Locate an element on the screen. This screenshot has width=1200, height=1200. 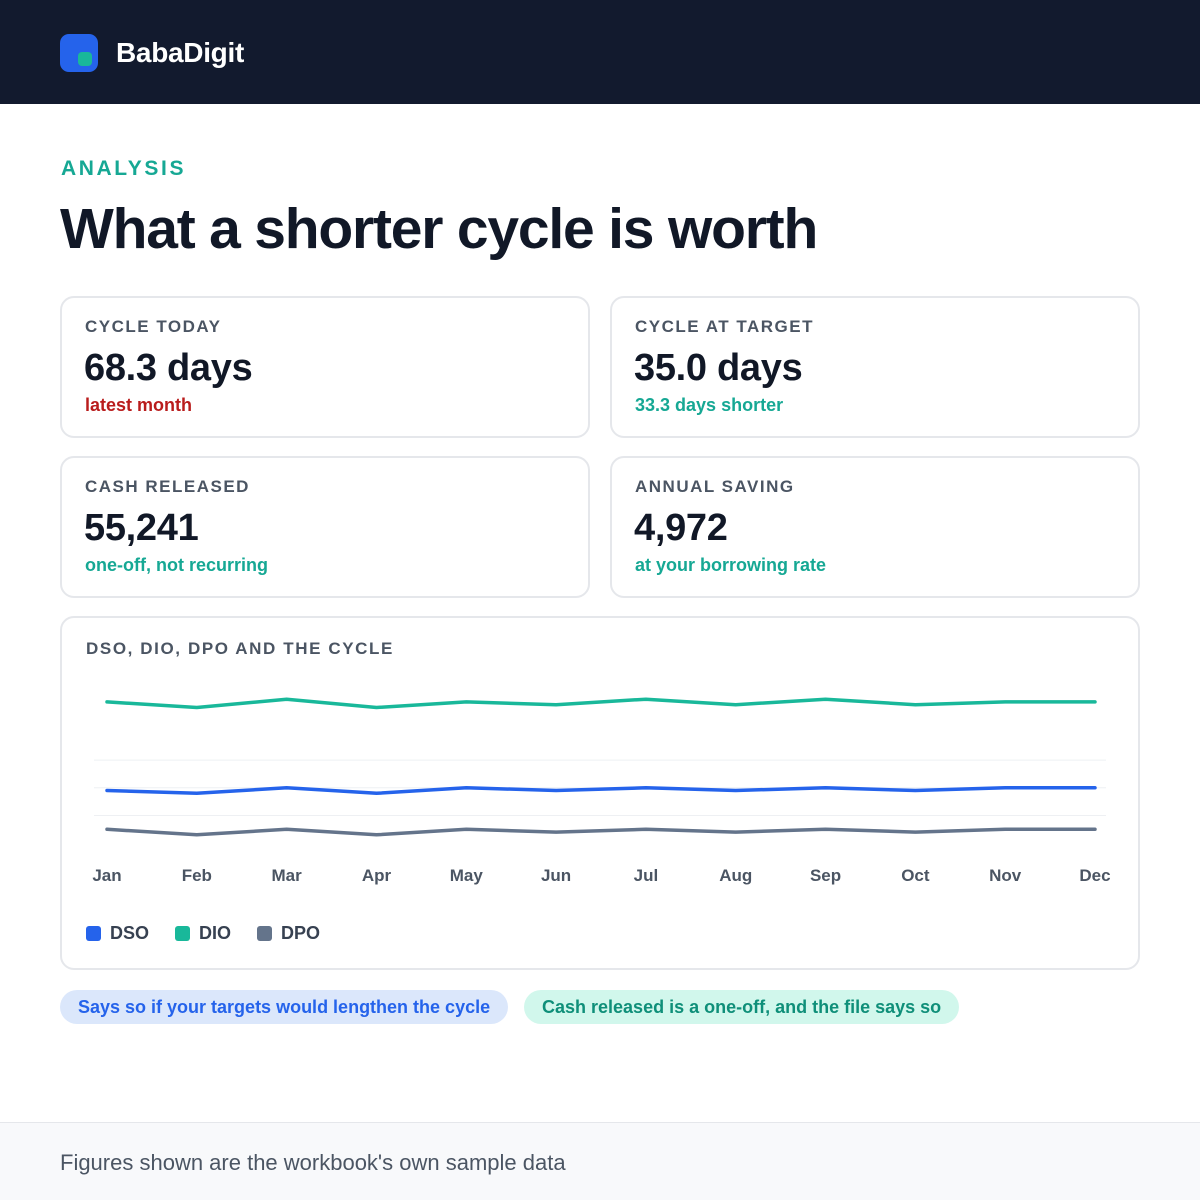
stat-label: CASH RELEASED is located at coordinates (167, 486).